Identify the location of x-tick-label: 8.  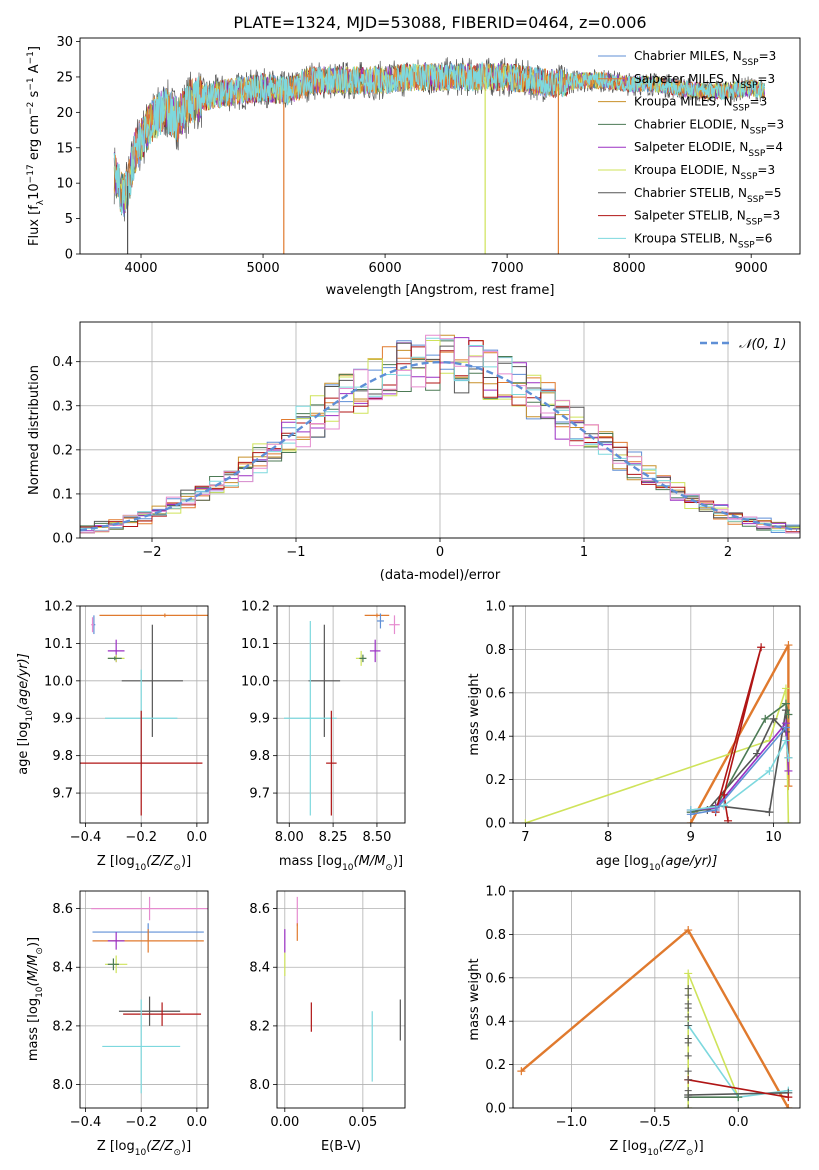
(608, 837).